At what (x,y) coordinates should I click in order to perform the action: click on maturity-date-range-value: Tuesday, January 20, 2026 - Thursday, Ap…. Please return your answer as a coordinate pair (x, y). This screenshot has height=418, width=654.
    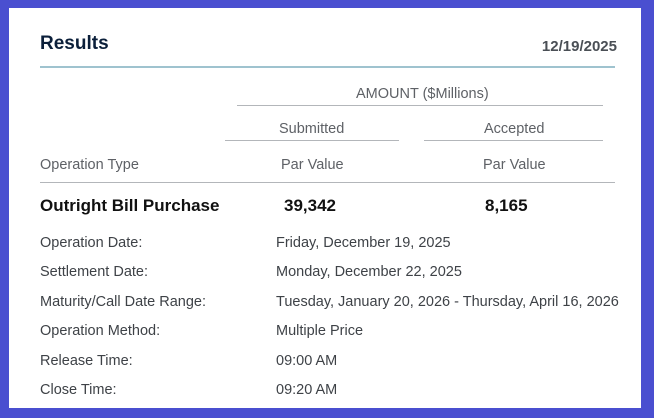
    Looking at the image, I should click on (447, 302).